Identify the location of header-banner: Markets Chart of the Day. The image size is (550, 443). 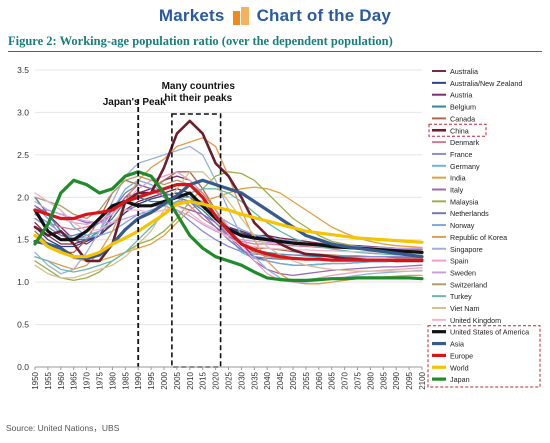
(275, 16).